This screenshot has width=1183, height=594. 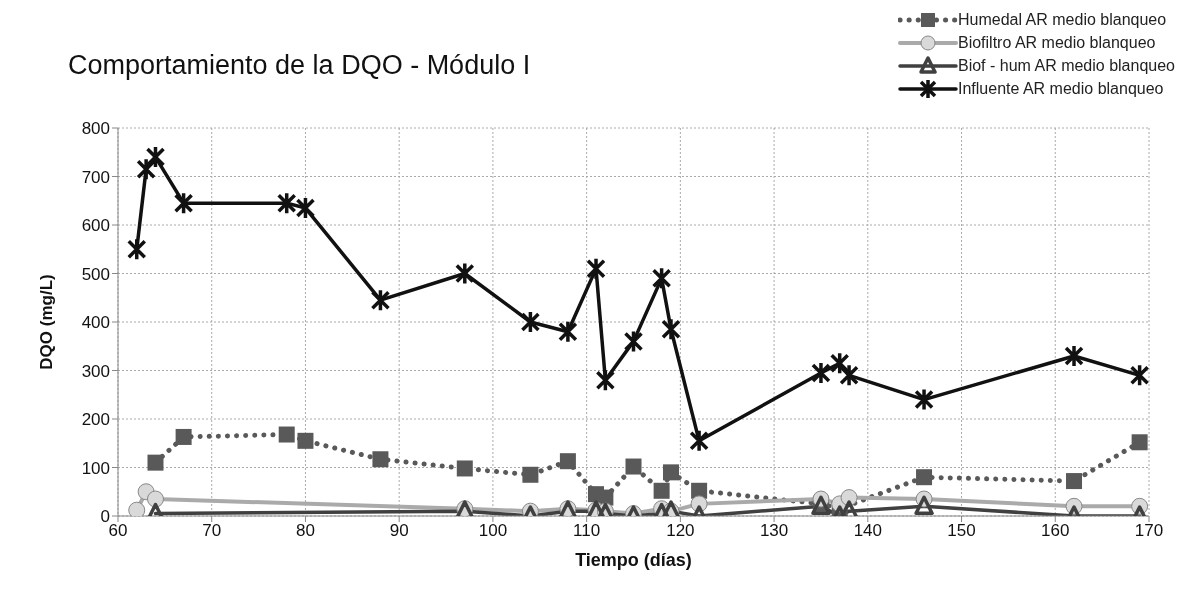 What do you see at coordinates (868, 531) in the screenshot?
I see `x-tick-label: 140` at bounding box center [868, 531].